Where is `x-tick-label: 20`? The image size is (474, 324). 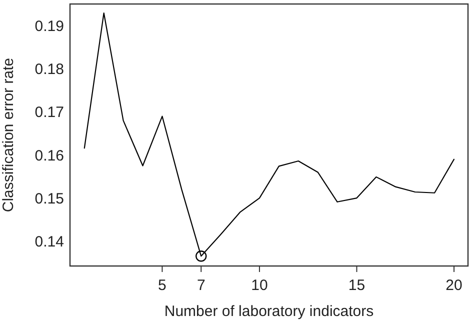
x-tick-label: 20 is located at coordinates (454, 285).